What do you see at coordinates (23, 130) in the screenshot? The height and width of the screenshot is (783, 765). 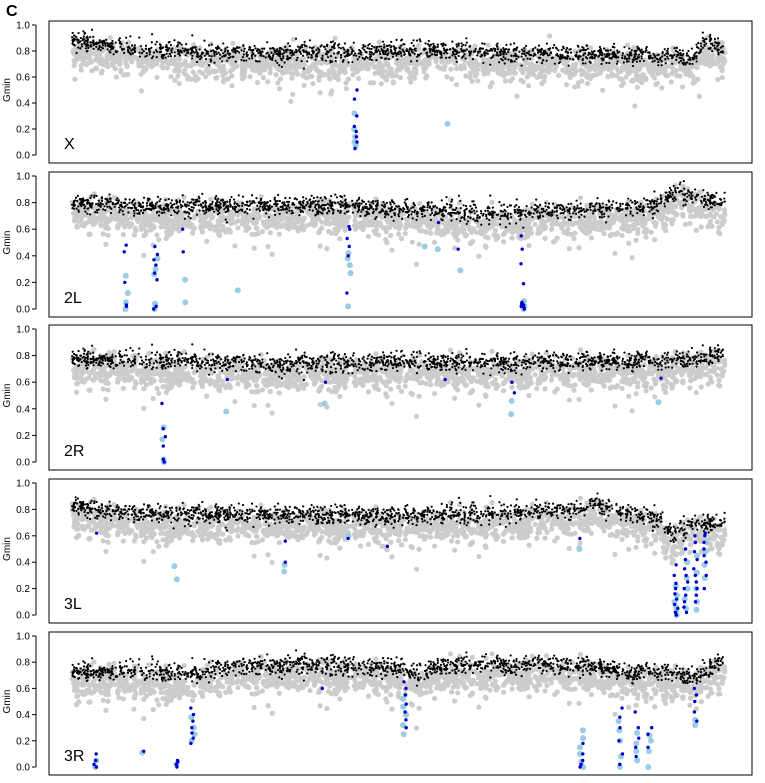 I see `y-tick-label: 0.2` at bounding box center [23, 130].